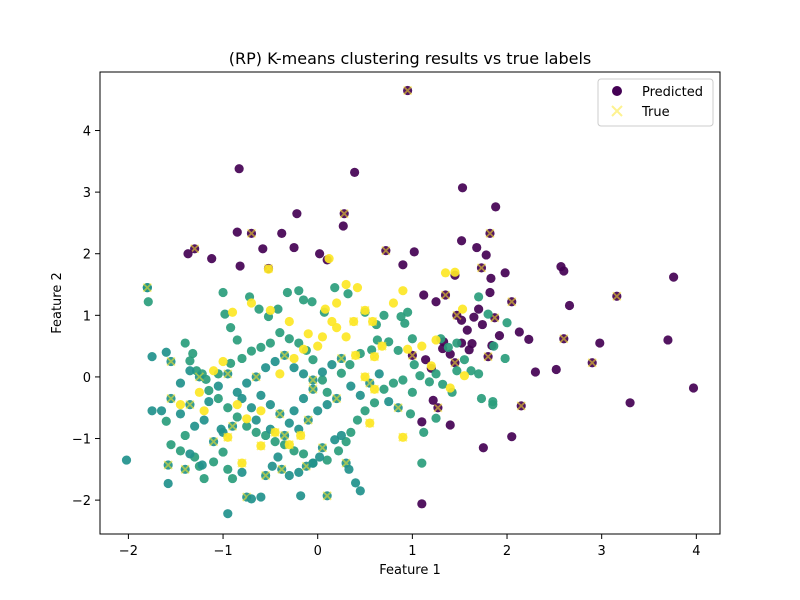 This screenshot has width=800, height=600. Describe the element at coordinates (617, 111) in the screenshot. I see `legend-true-marker` at that location.